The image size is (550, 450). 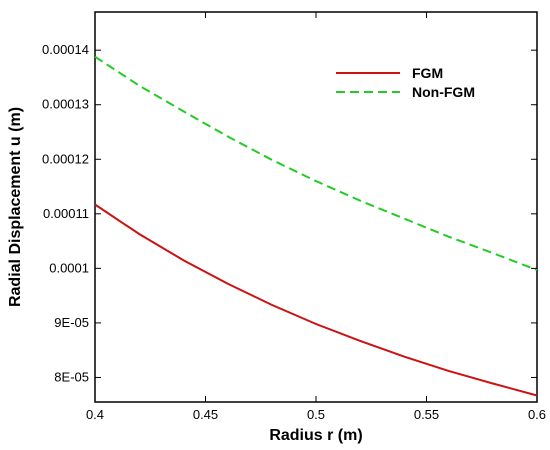 I want to click on legend-label-non-fgm: Non-FGM, so click(x=443, y=92).